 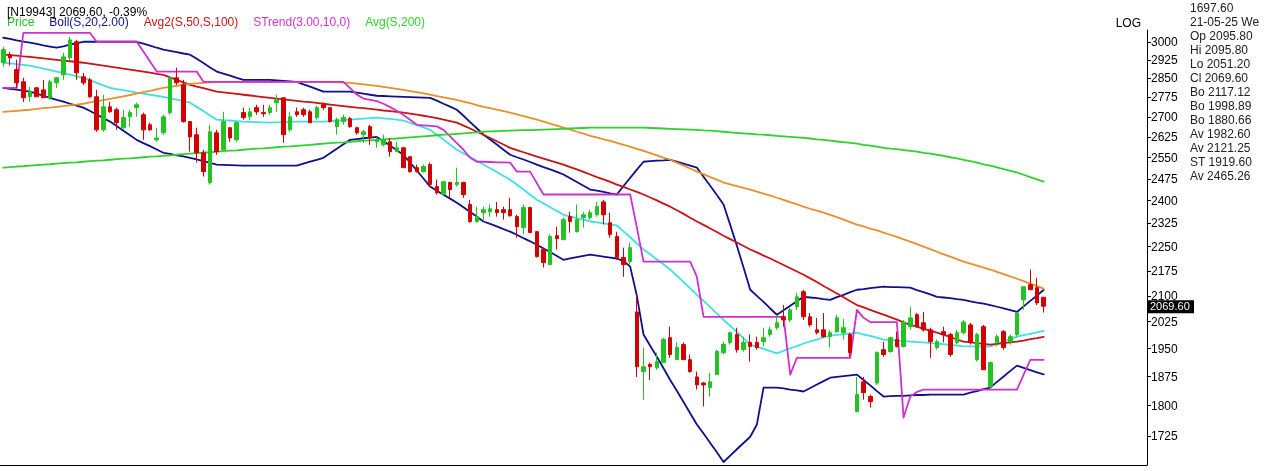 What do you see at coordinates (1165, 41) in the screenshot?
I see `y-tick-label: 3000` at bounding box center [1165, 41].